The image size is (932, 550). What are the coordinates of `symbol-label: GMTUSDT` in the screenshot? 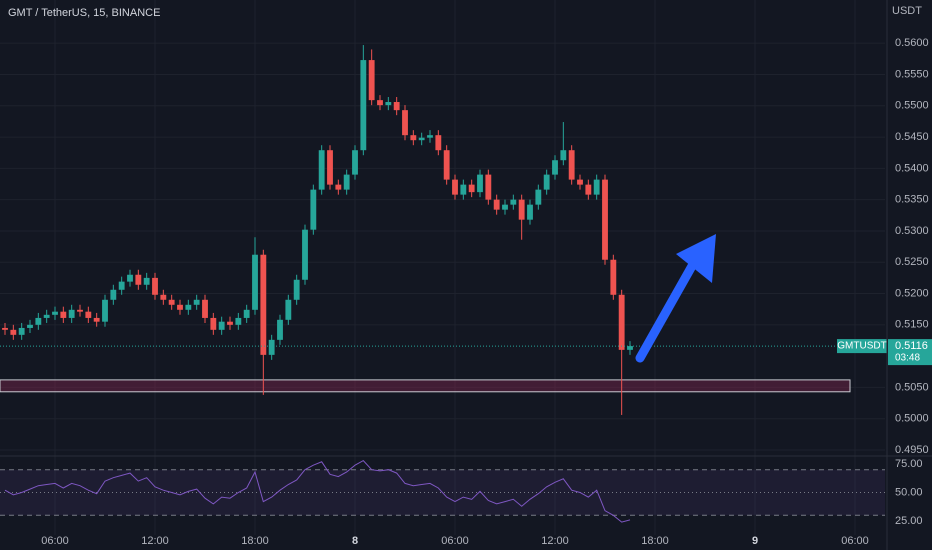 It's located at (861, 346).